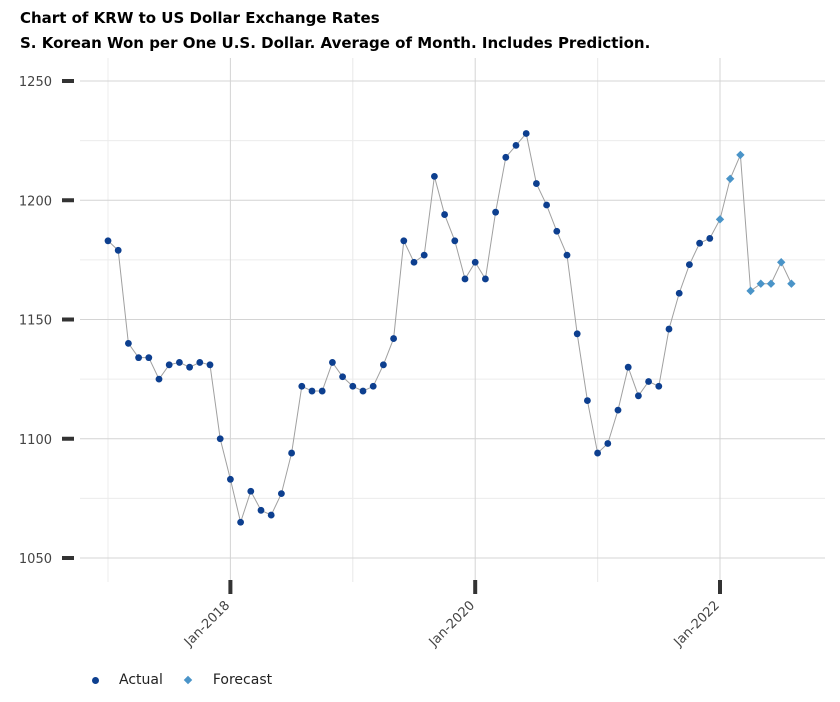 The image size is (840, 702). Describe the element at coordinates (35, 201) in the screenshot. I see `y-tick-label: 1200` at that location.